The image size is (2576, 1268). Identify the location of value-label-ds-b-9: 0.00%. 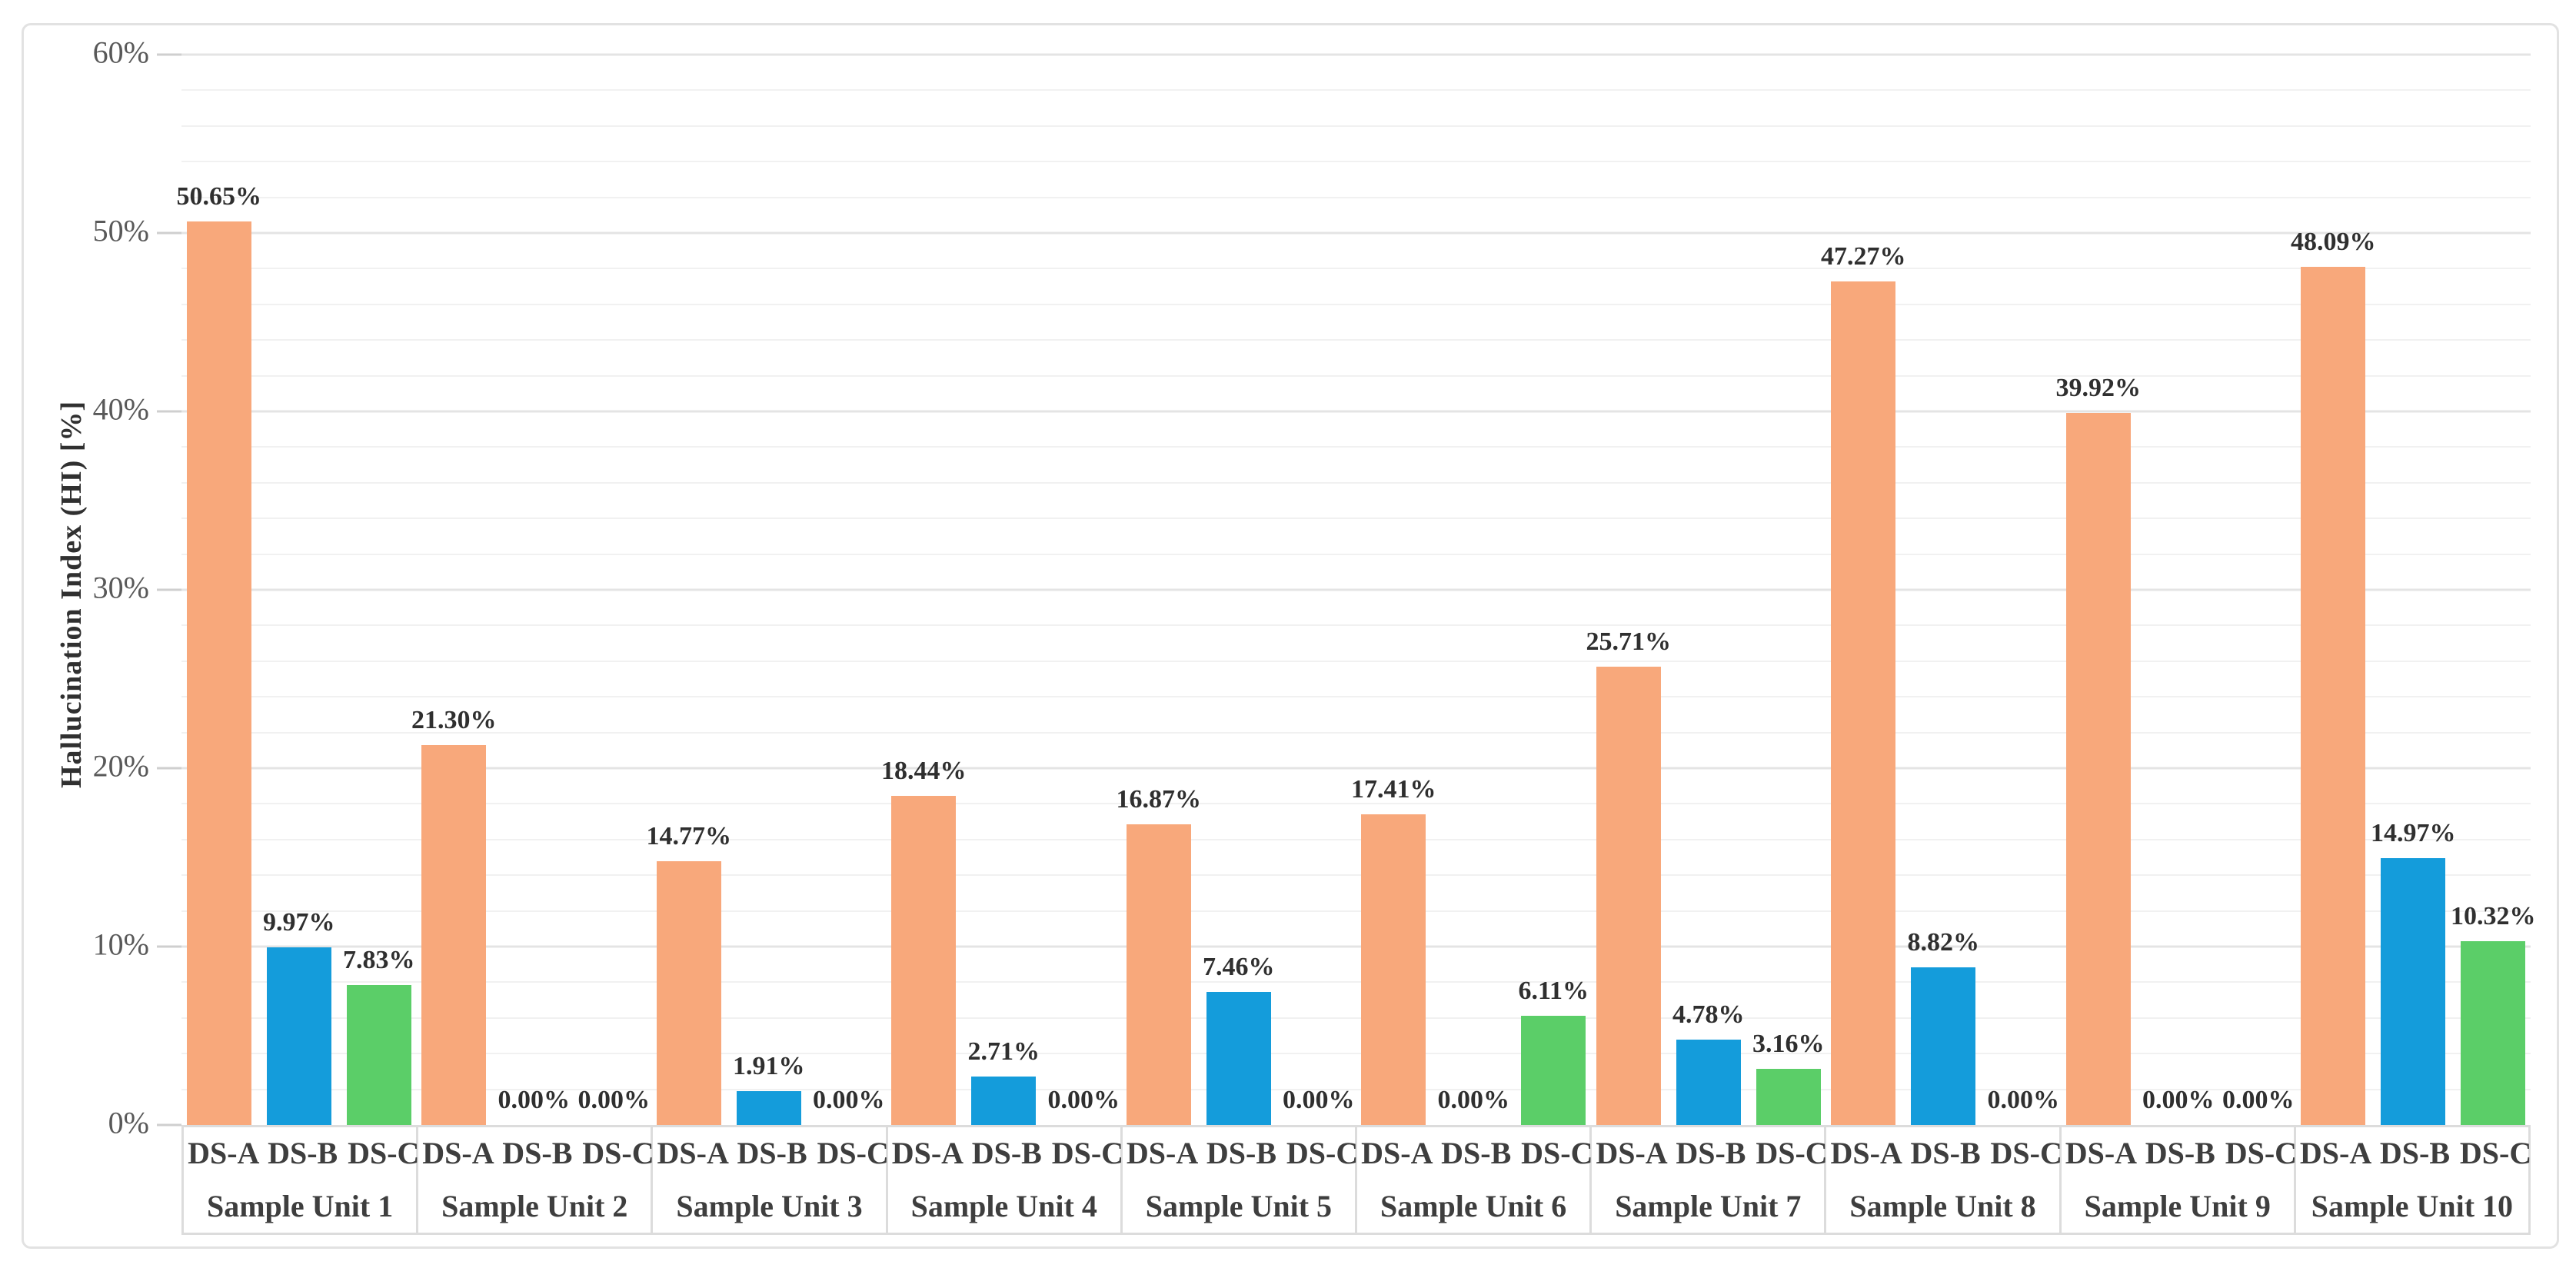
(2178, 1100).